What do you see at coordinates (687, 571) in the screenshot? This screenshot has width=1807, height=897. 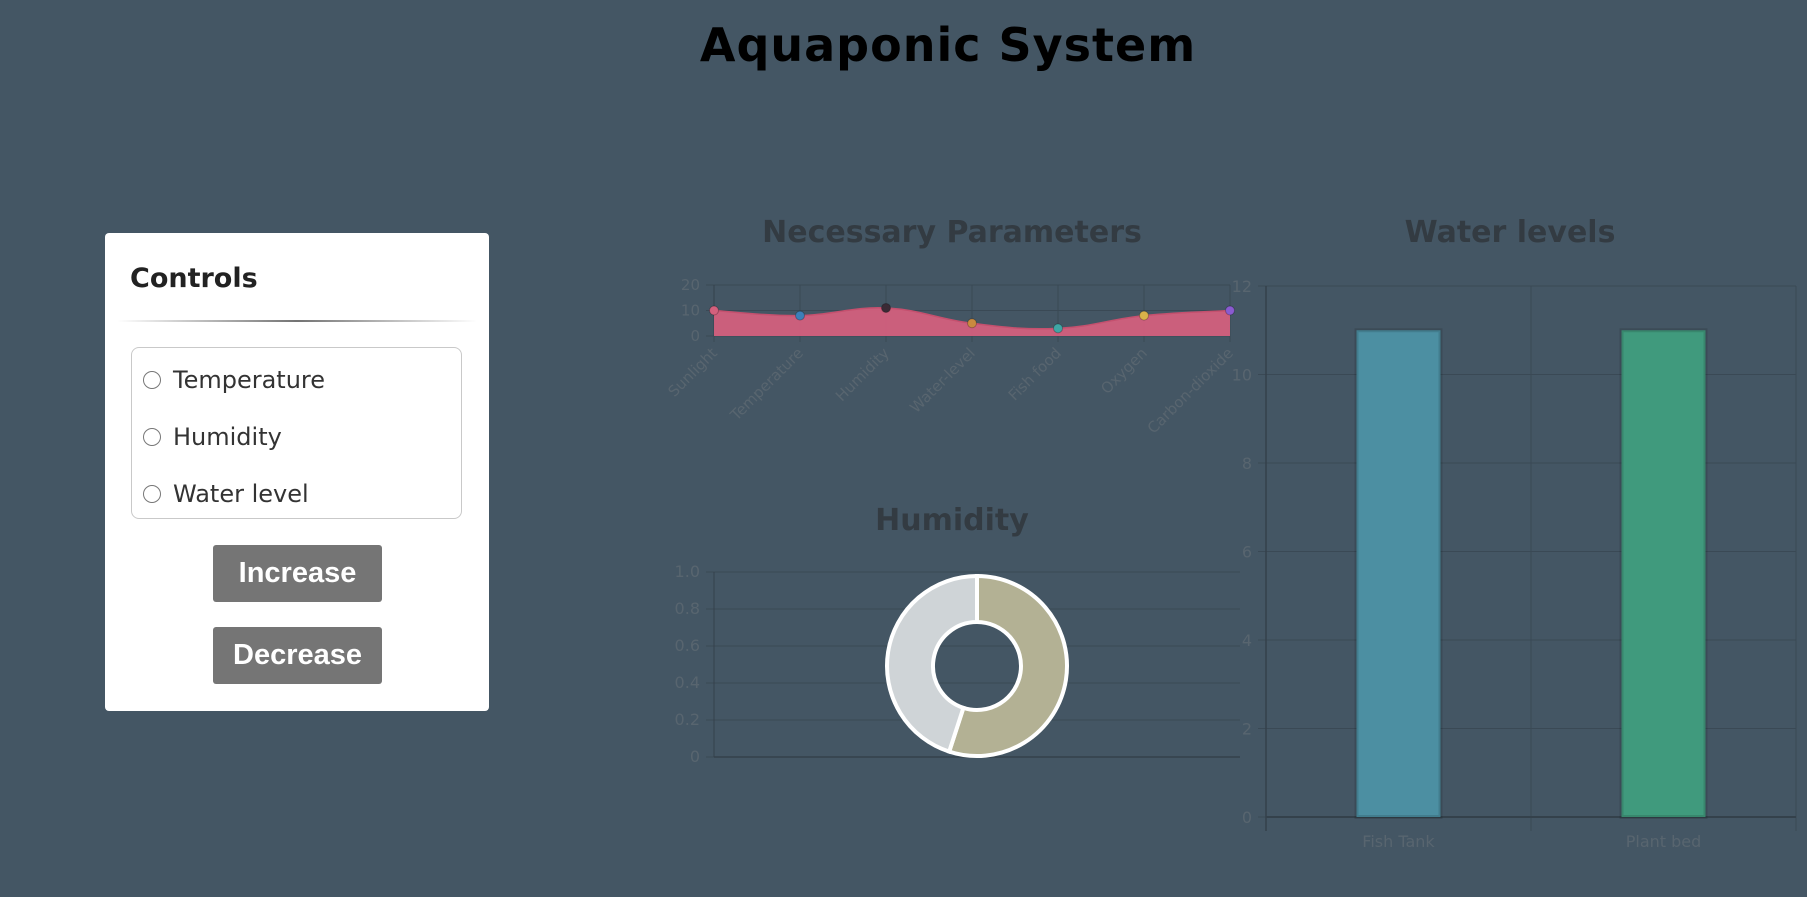 I see `humidity-y-tick-label: 1.0` at bounding box center [687, 571].